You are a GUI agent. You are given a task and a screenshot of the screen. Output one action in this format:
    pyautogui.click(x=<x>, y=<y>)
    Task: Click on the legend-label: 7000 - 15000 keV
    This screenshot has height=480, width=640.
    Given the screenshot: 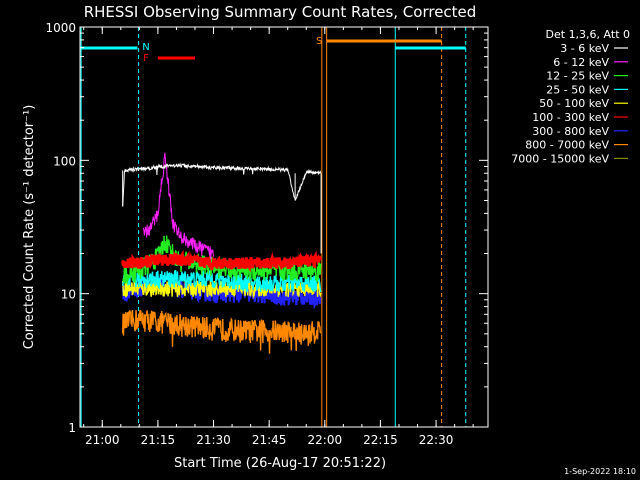 What is the action you would take?
    pyautogui.click(x=560, y=158)
    